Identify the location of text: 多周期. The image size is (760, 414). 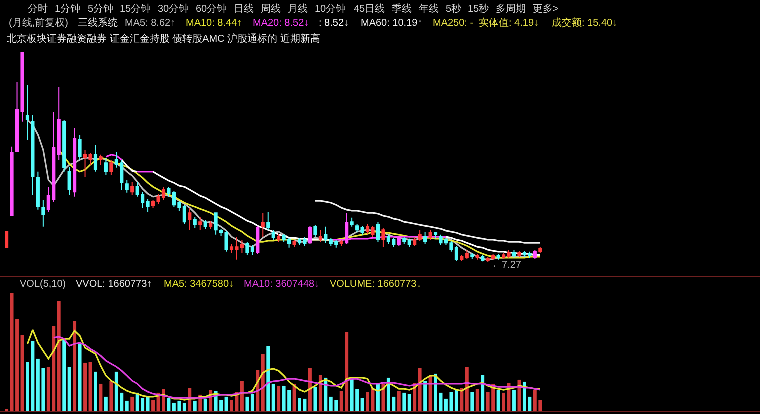
(511, 9).